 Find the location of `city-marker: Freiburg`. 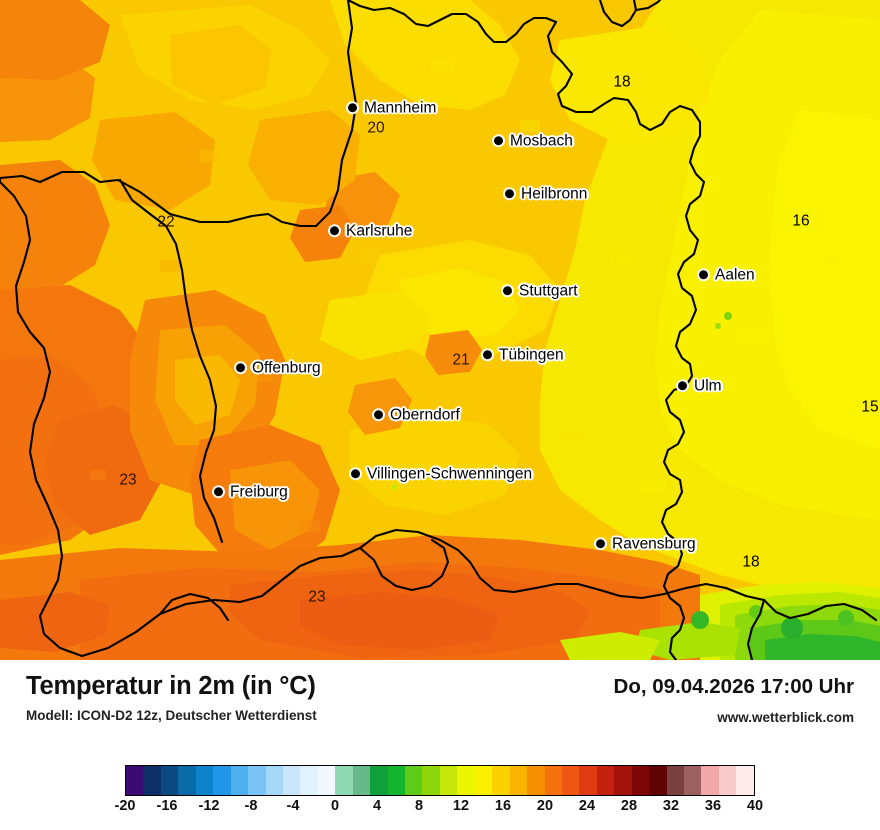

city-marker: Freiburg is located at coordinates (251, 492).